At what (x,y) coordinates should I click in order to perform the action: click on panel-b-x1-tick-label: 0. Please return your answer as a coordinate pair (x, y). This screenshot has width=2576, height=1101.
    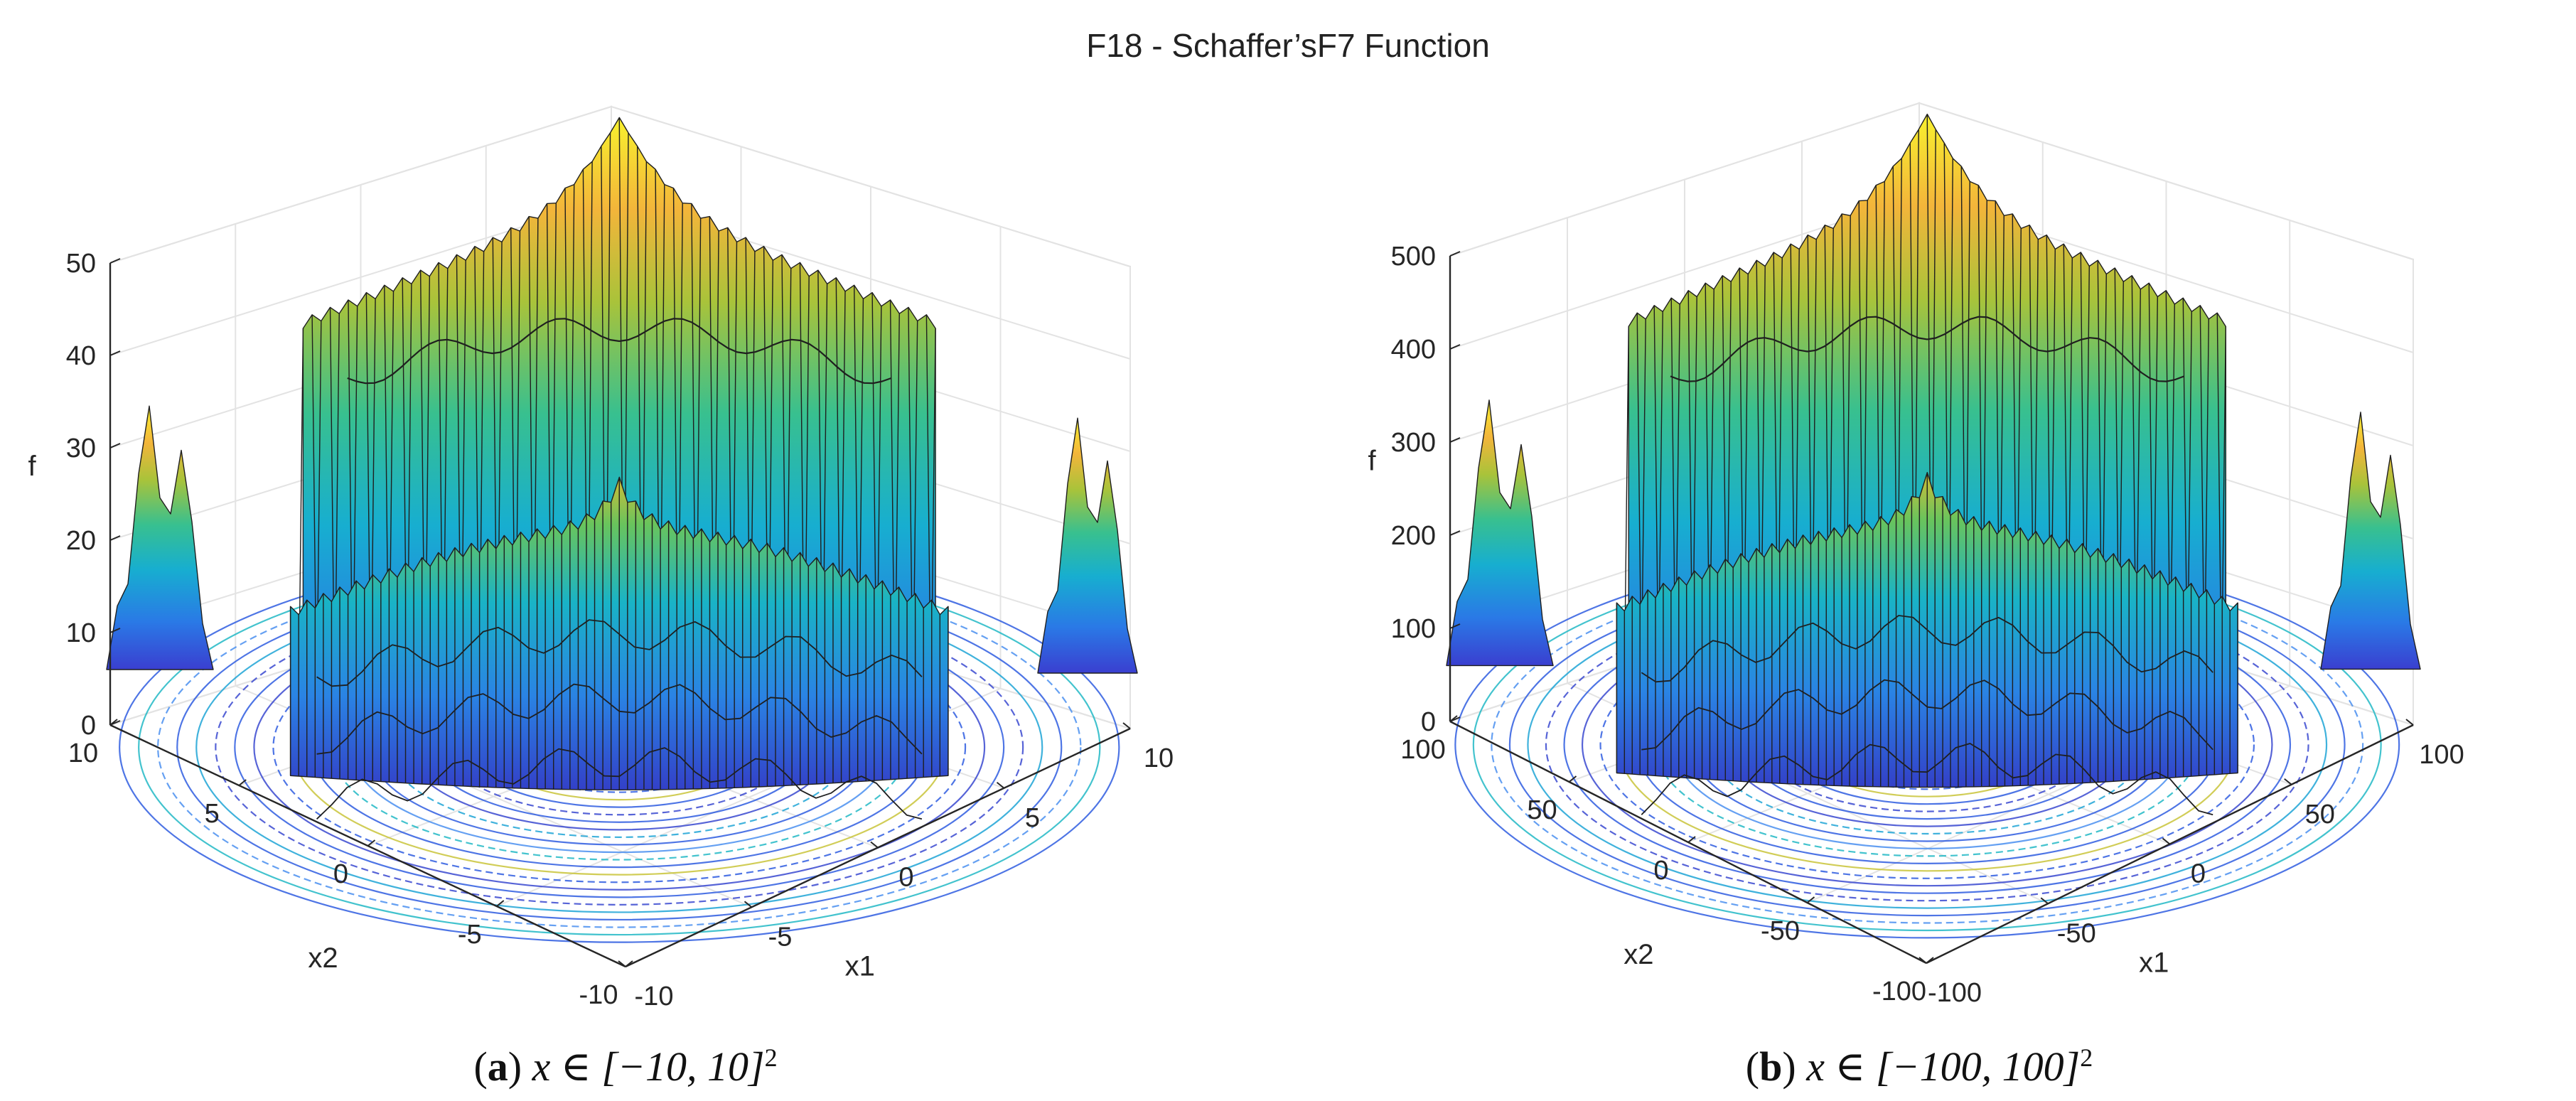
    Looking at the image, I should click on (2198, 874).